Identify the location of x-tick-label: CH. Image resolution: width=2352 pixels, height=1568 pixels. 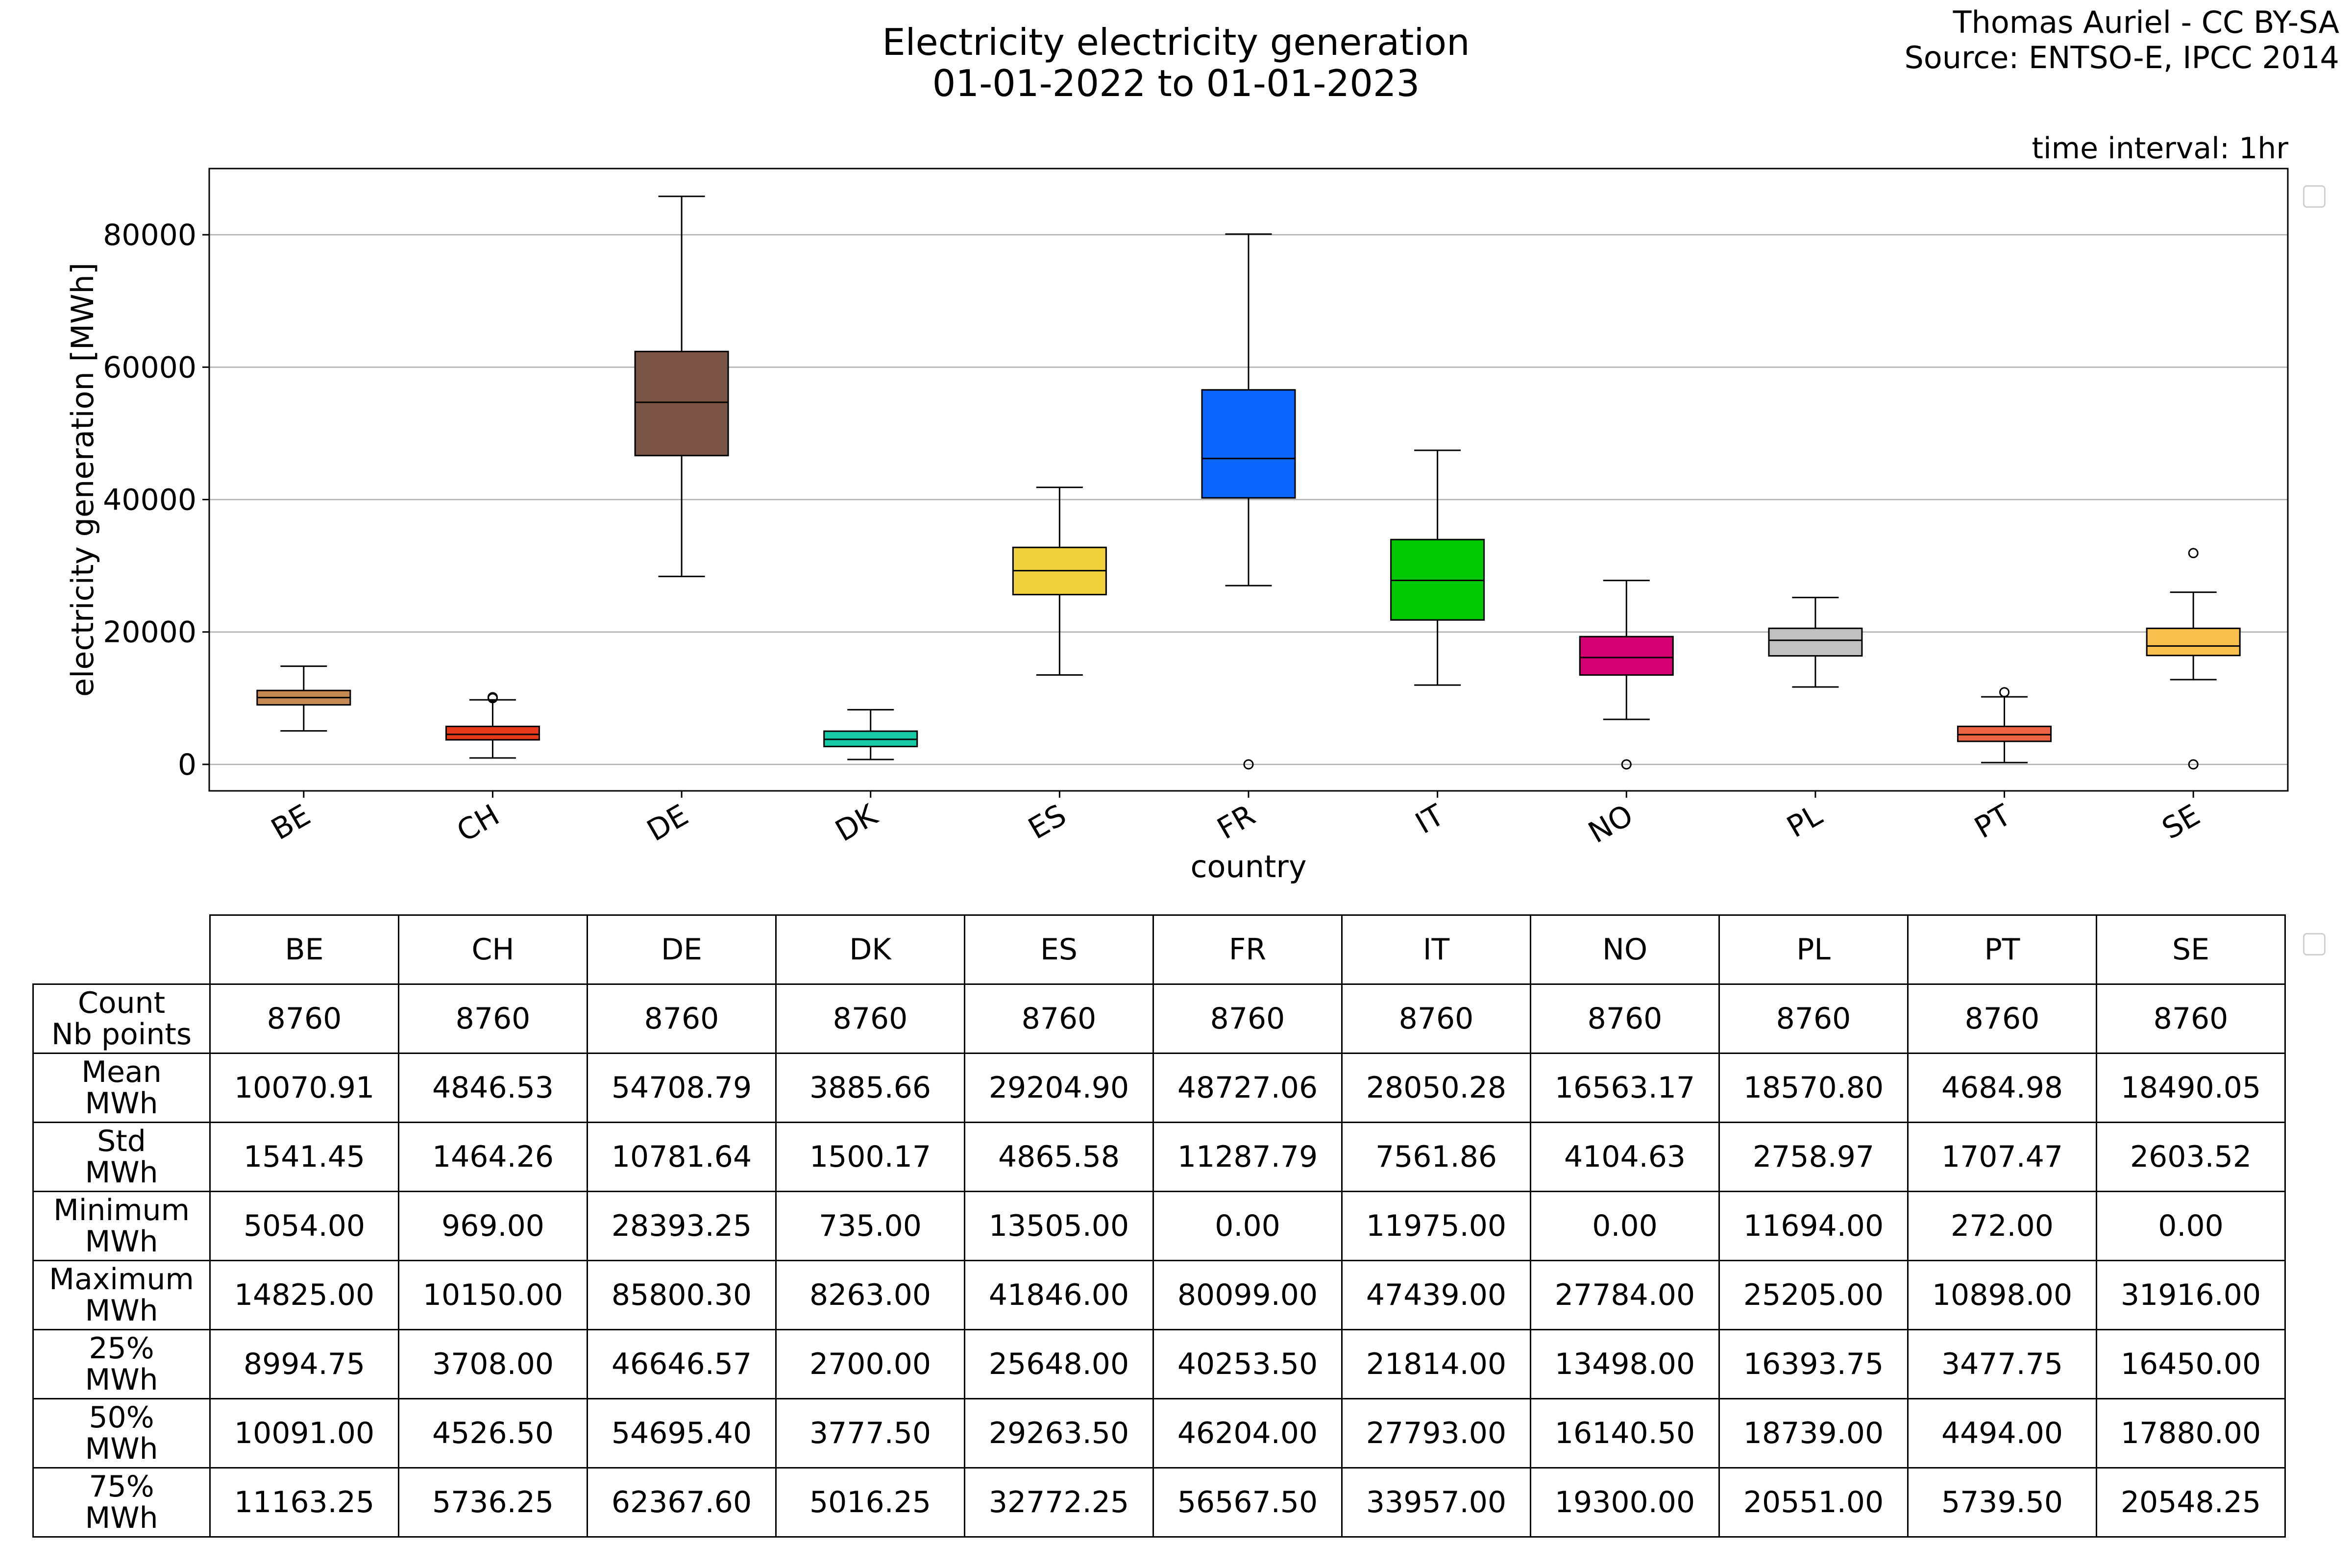
(478, 823).